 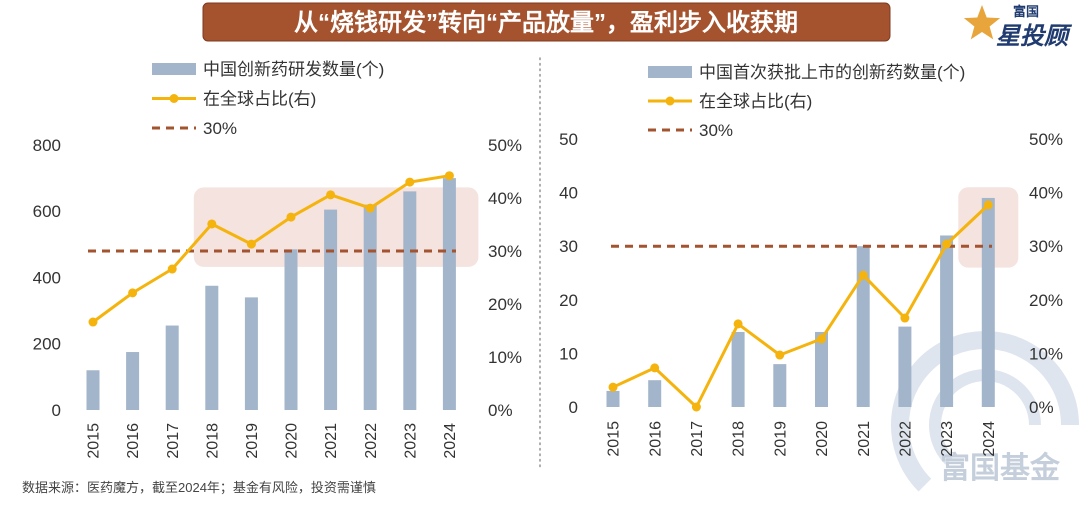 I want to click on right-chart-bar-2020, so click(x=821, y=369).